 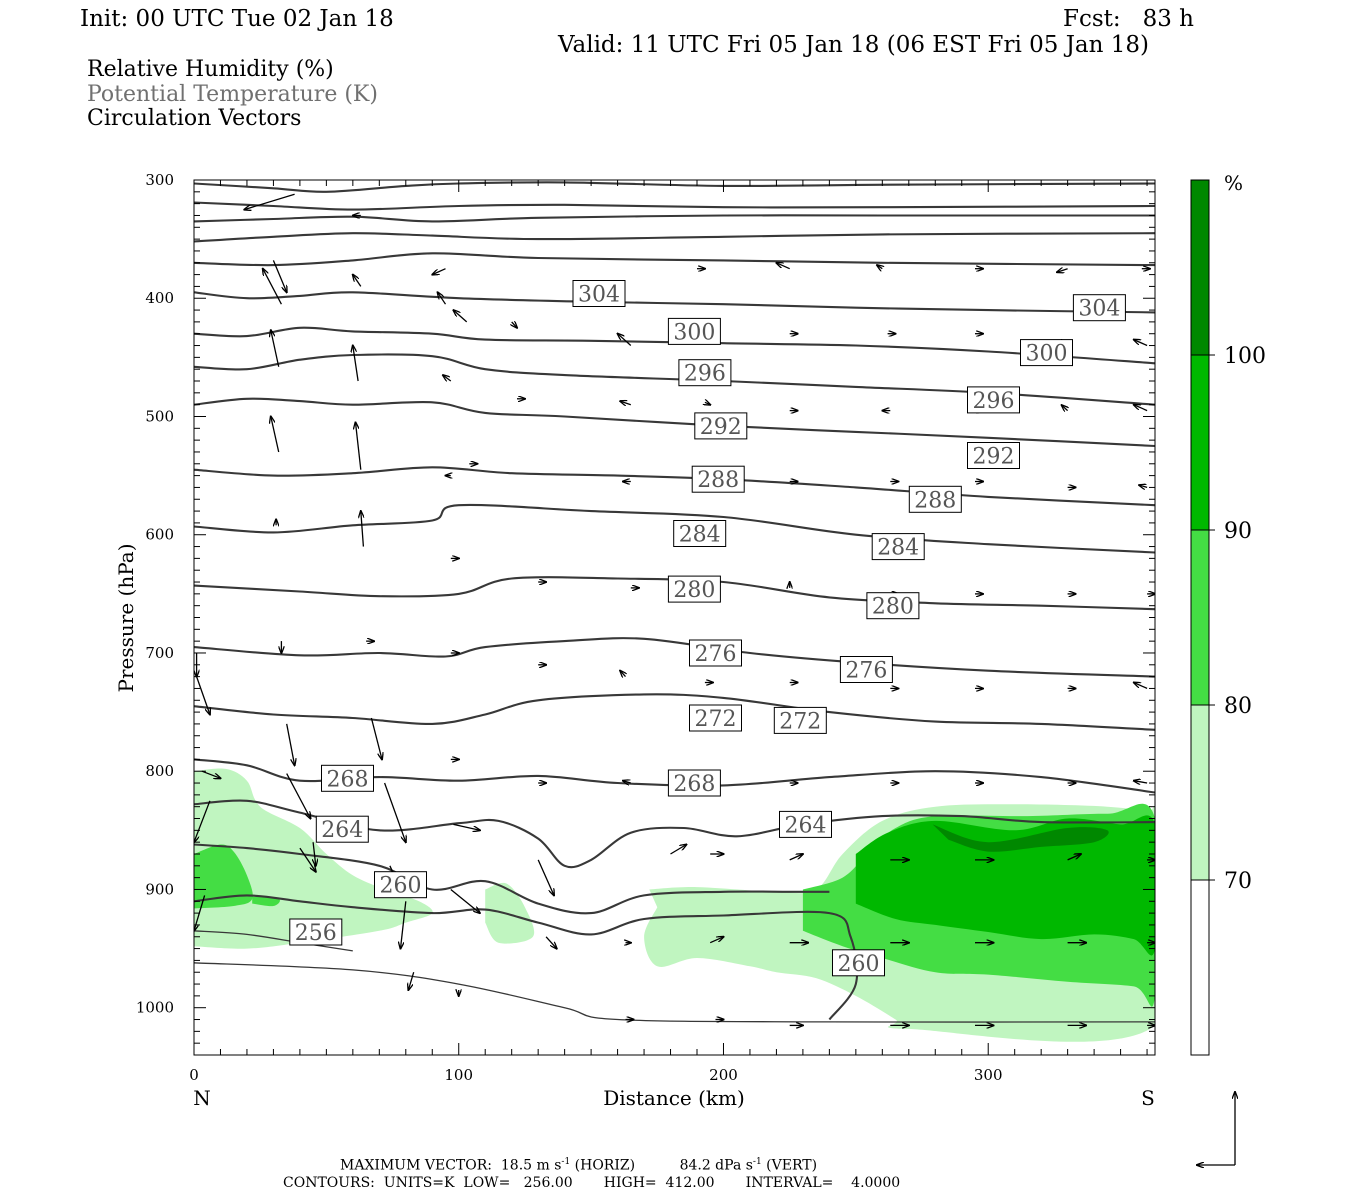 I want to click on colorbar-level-label: 90, so click(x=1238, y=531).